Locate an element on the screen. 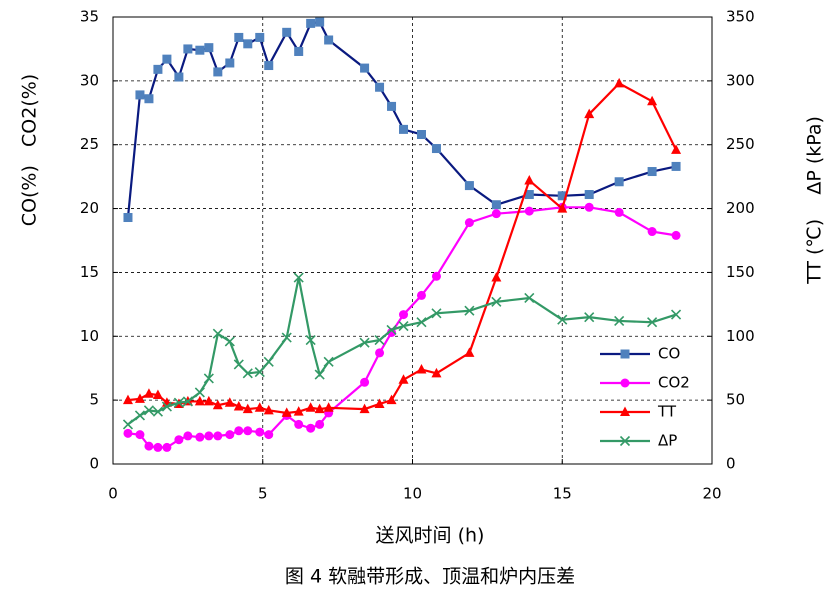 The image size is (840, 598). x-tick-label: 10 is located at coordinates (412, 494).